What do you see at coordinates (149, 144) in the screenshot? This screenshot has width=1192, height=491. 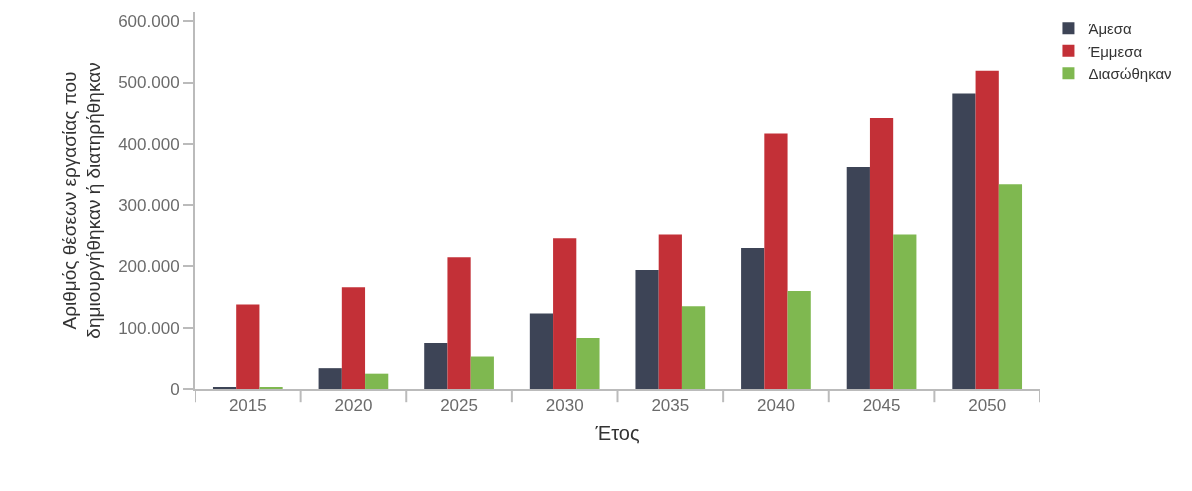 I see `y-tick-label: 400.000` at bounding box center [149, 144].